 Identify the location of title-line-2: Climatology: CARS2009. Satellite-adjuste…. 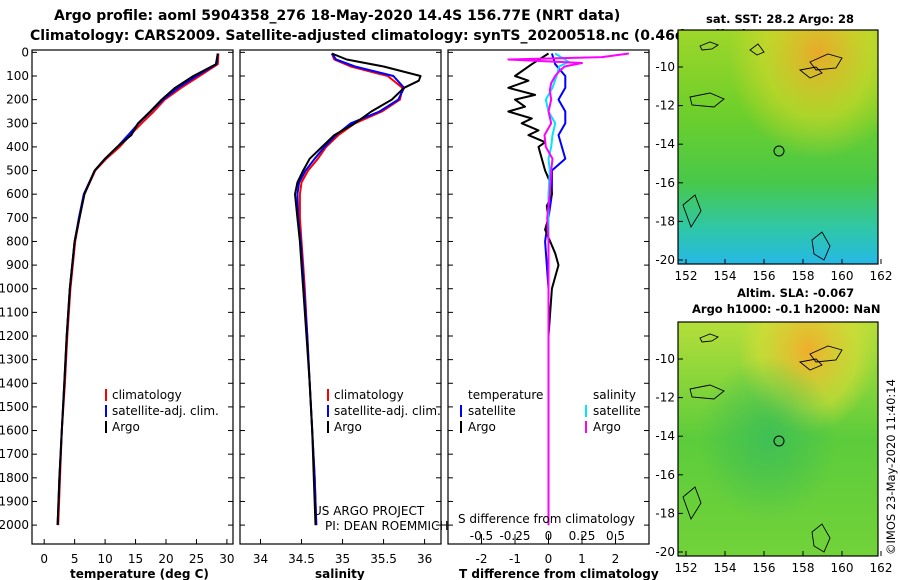
(389, 36).